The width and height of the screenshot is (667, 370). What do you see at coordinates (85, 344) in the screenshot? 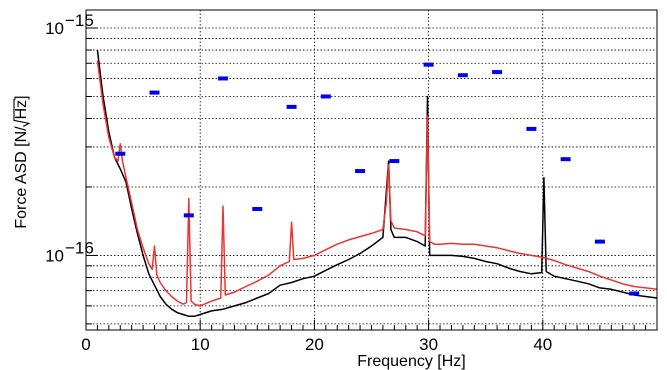
I see `x-tick-label: 0` at bounding box center [85, 344].